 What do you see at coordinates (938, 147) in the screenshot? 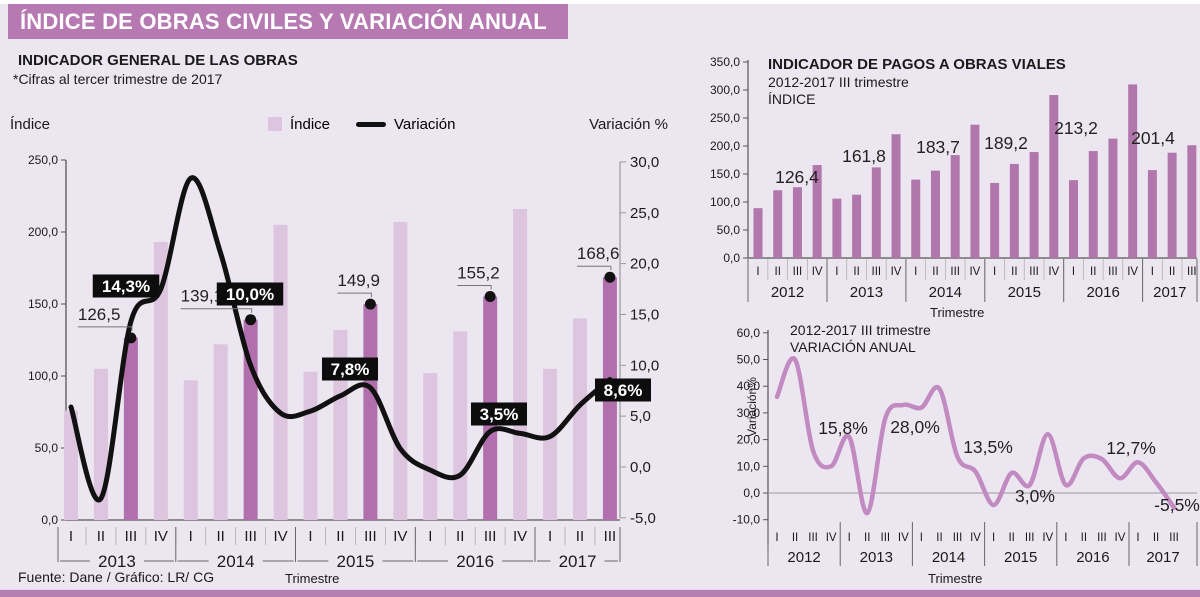
I see `bar-value-label: 183,7` at bounding box center [938, 147].